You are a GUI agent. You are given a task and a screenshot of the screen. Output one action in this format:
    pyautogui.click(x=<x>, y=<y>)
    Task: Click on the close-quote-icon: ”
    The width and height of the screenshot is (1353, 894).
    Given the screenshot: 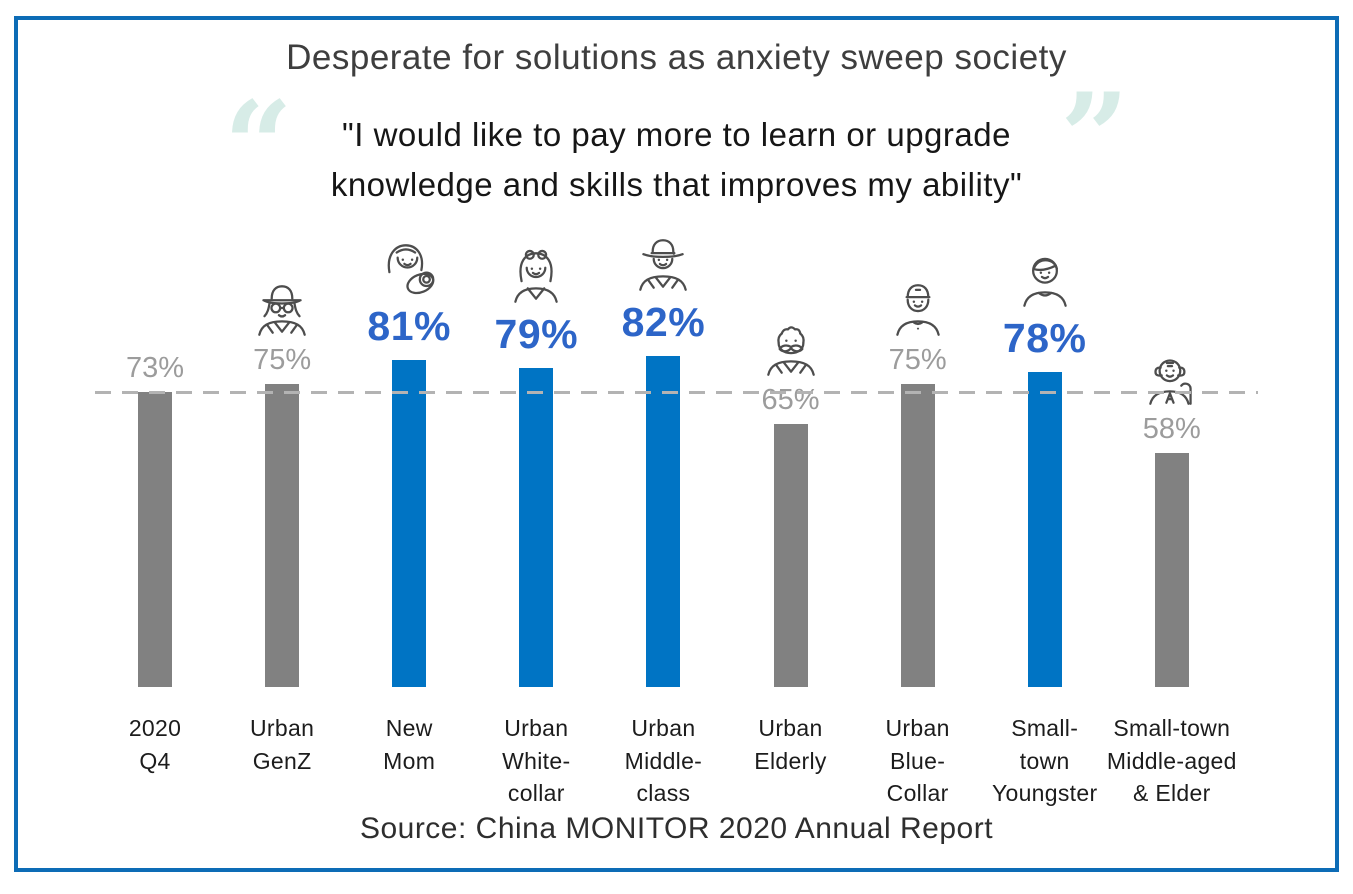 What is the action you would take?
    pyautogui.click(x=1095, y=137)
    